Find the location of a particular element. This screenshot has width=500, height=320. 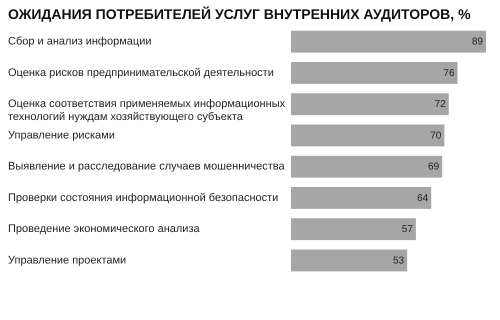

data-label: 64 is located at coordinates (423, 198).